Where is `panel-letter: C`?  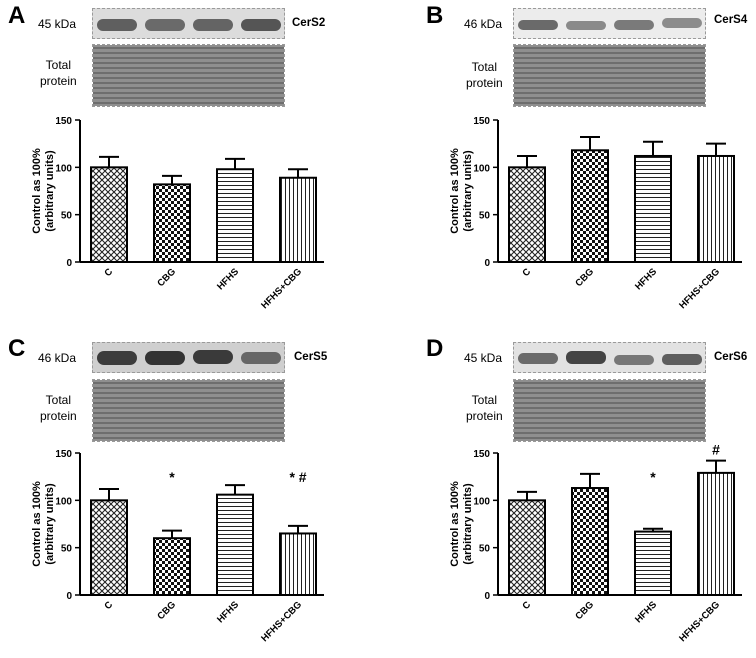
panel-letter: C is located at coordinates (17, 348).